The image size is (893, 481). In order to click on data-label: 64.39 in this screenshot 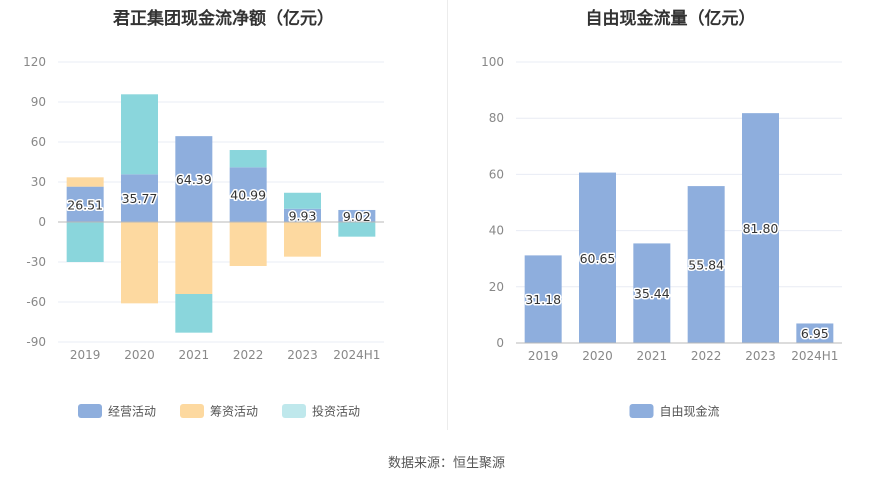, I will do `click(194, 179)`.